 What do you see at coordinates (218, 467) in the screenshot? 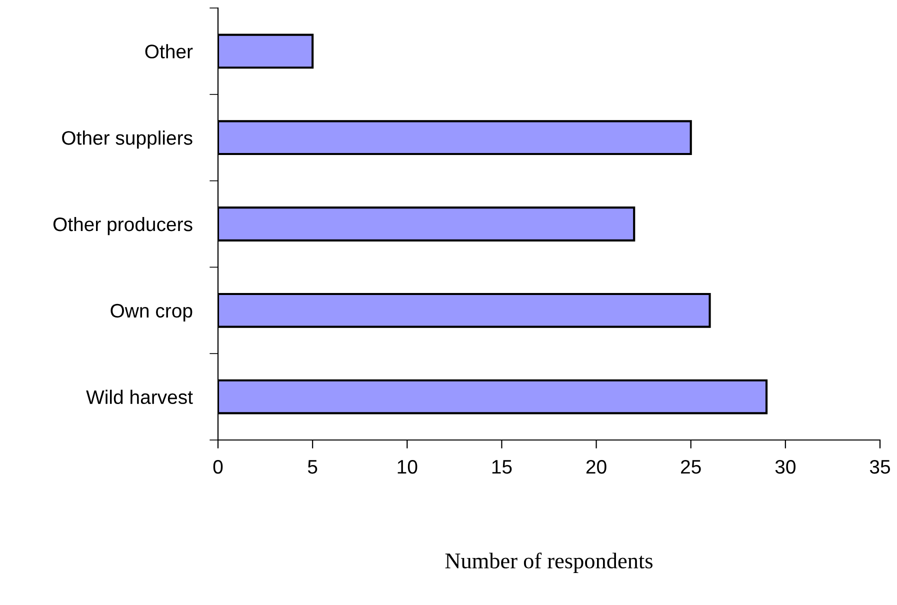
I see `x-tick-label: 0` at bounding box center [218, 467].